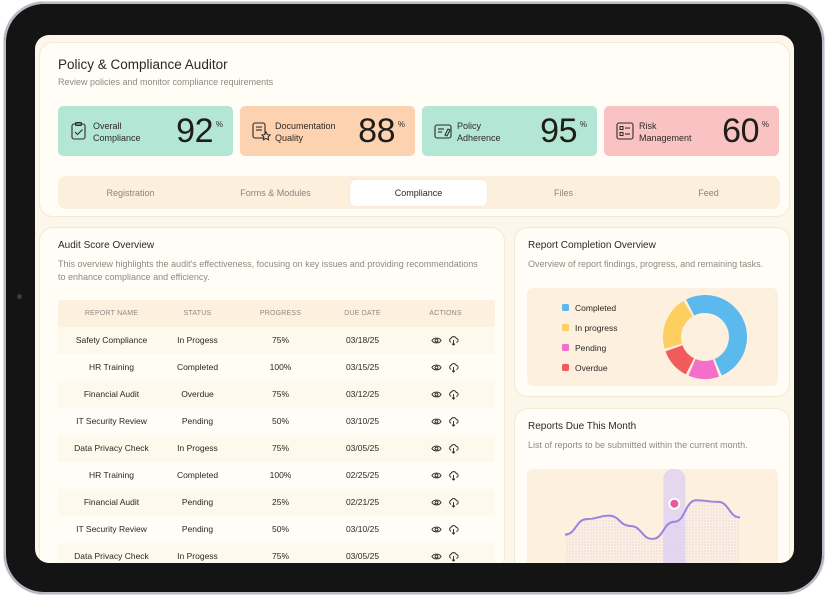 The image size is (828, 597). What do you see at coordinates (111, 502) in the screenshot?
I see `cell-report-name: Financial Audit` at bounding box center [111, 502].